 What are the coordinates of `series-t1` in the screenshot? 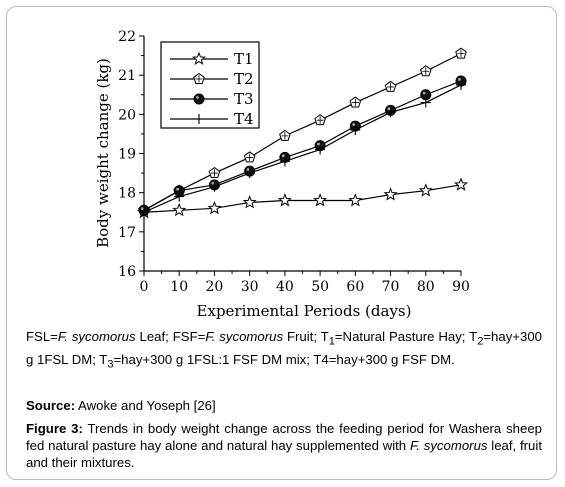 It's located at (302, 198).